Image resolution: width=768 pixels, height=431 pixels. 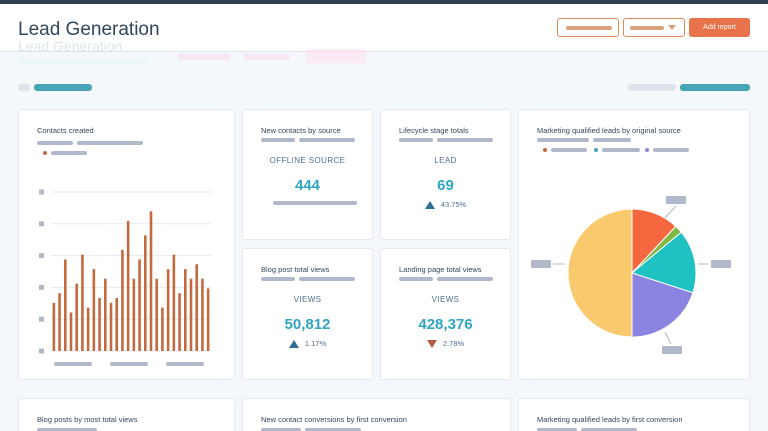 What do you see at coordinates (445, 174) in the screenshot?
I see `lifecycle-stage-card: Lifecycle stage totals LEAD 69 43.75%` at bounding box center [445, 174].